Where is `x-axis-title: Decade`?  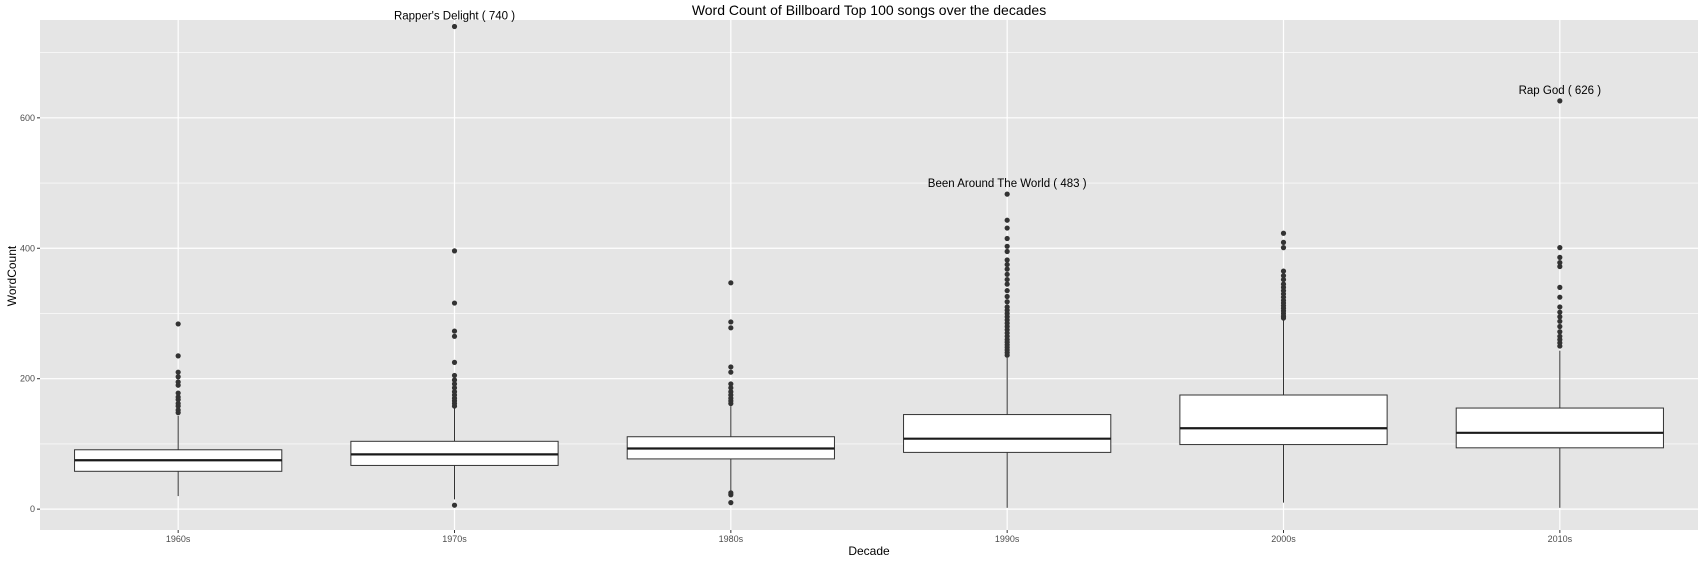
x-axis-title: Decade is located at coordinates (869, 551).